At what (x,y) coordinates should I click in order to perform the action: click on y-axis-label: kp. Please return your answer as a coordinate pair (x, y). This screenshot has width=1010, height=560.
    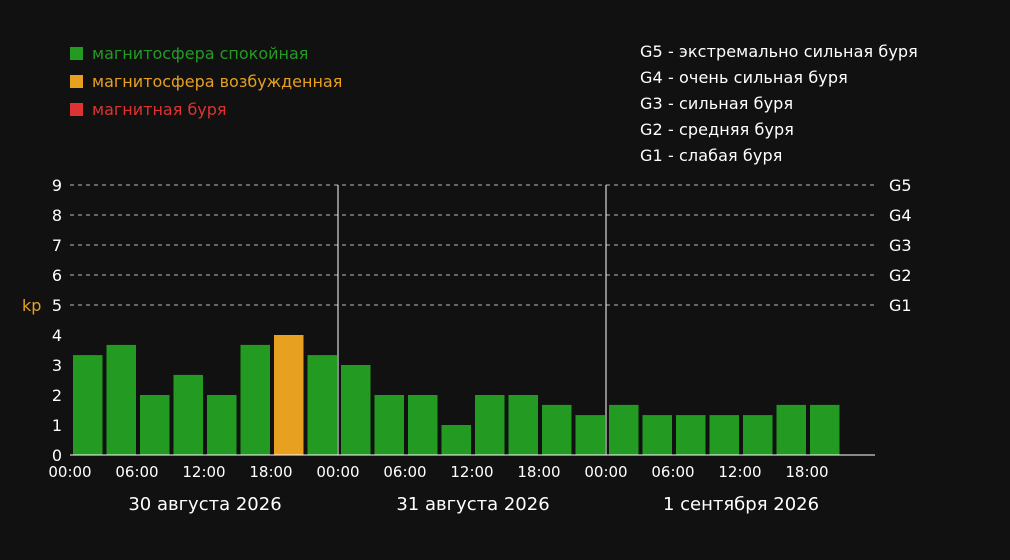
    Looking at the image, I should click on (31, 305).